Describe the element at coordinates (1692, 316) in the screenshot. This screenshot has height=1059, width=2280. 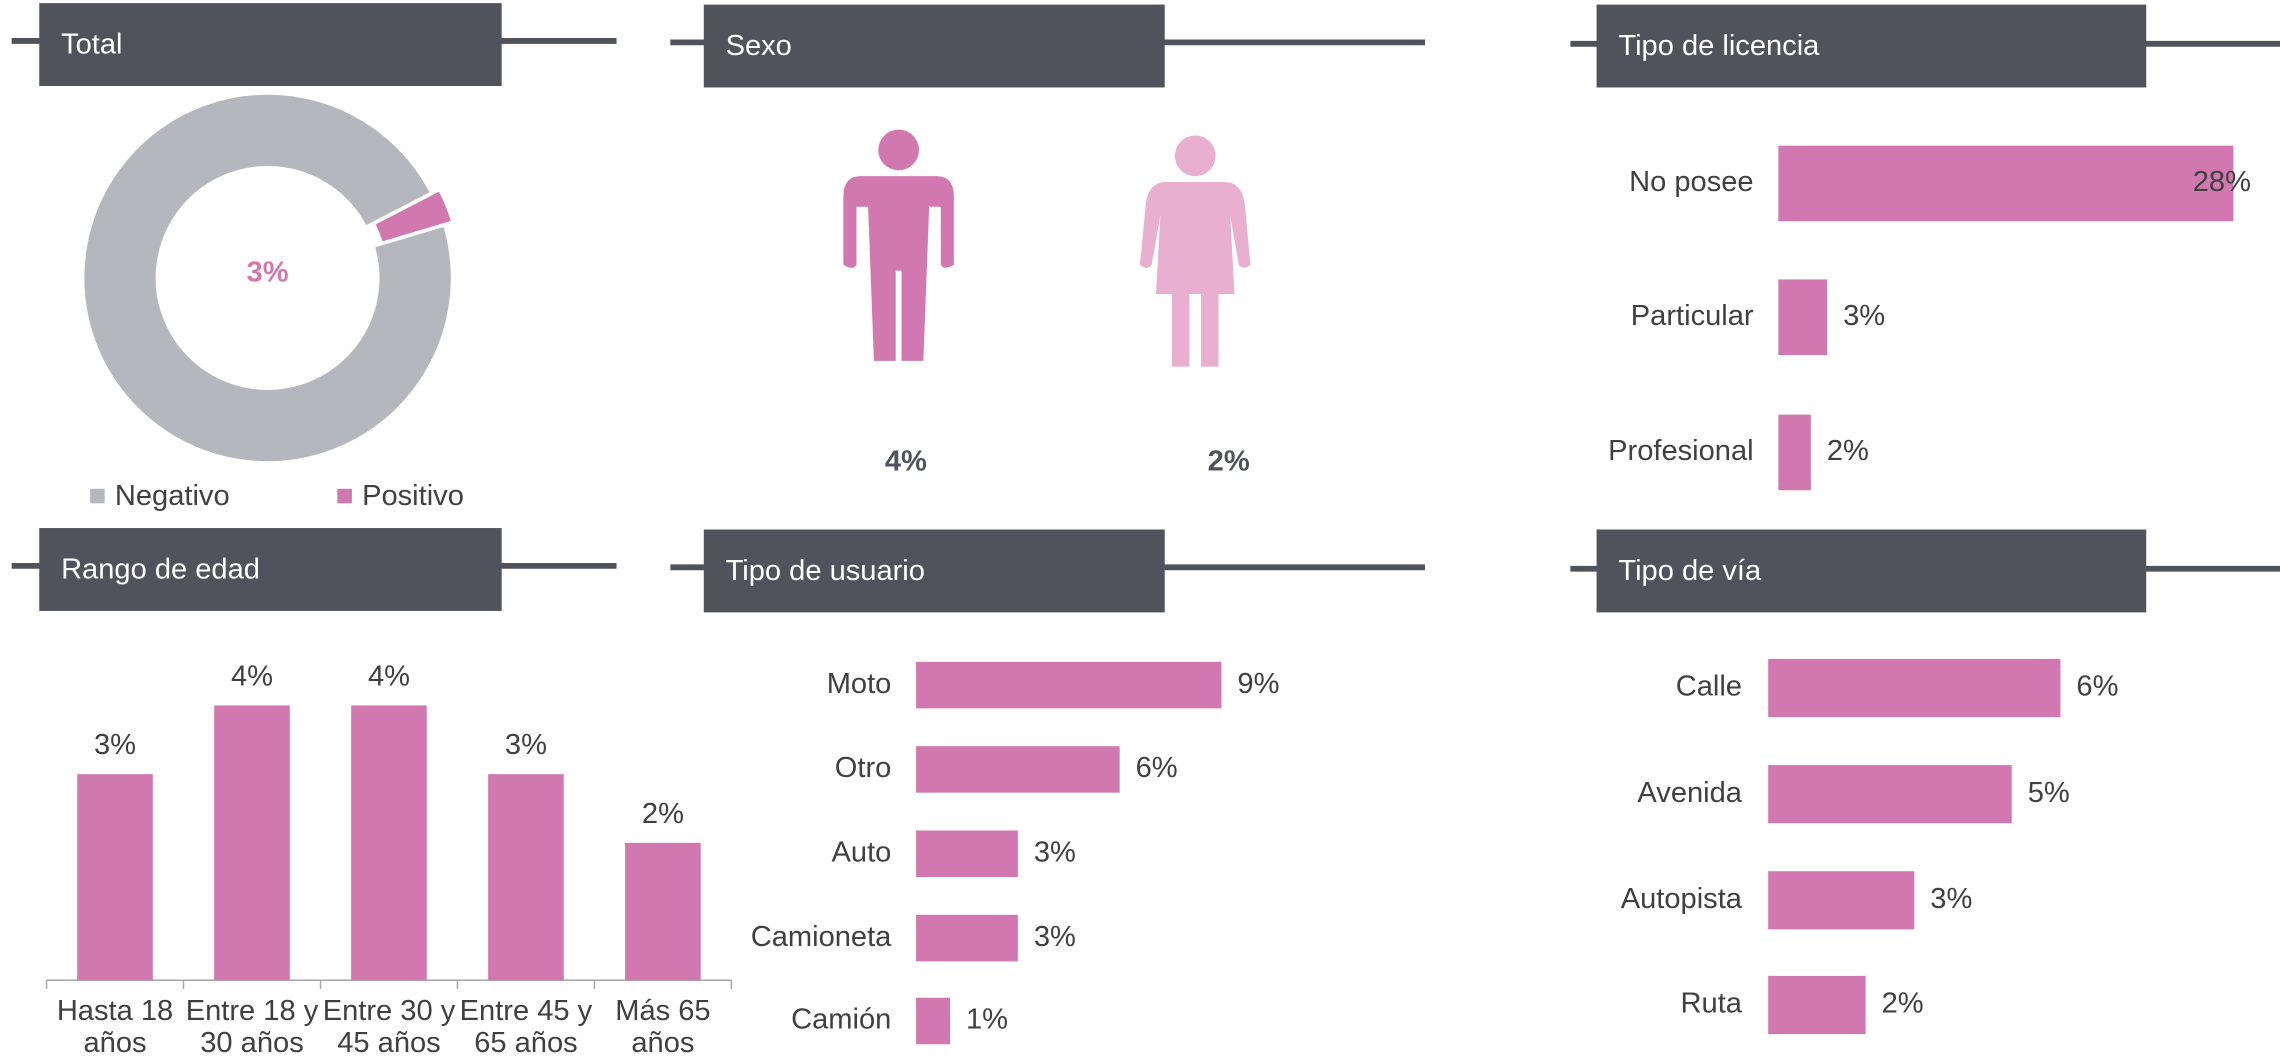
I see `category-label: Particular` at that location.